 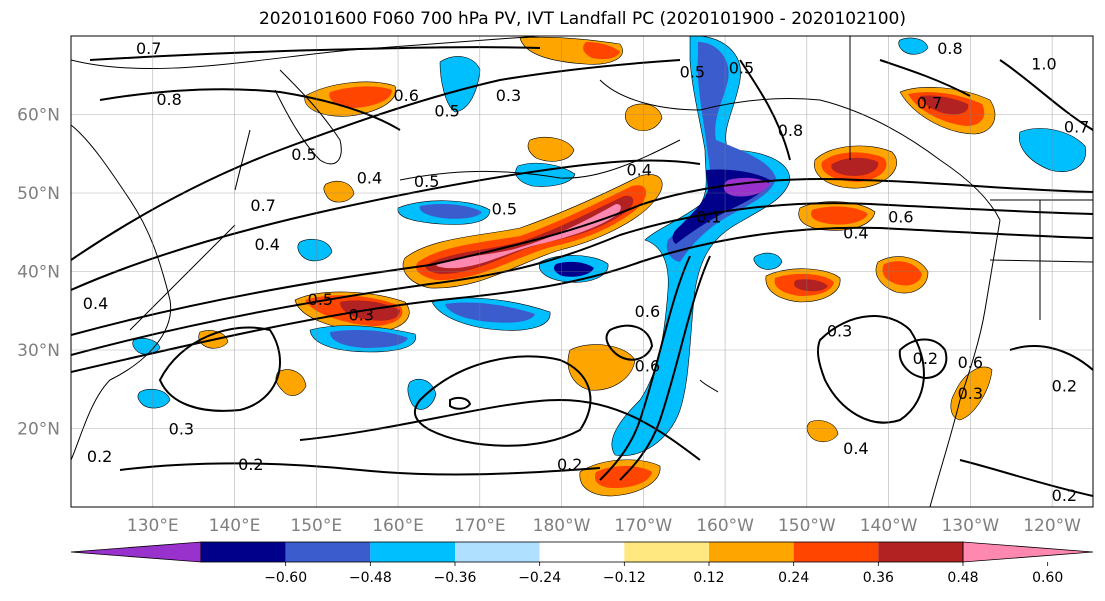 I want to click on positive-anomaly-140w-darkred, so click(x=811, y=285).